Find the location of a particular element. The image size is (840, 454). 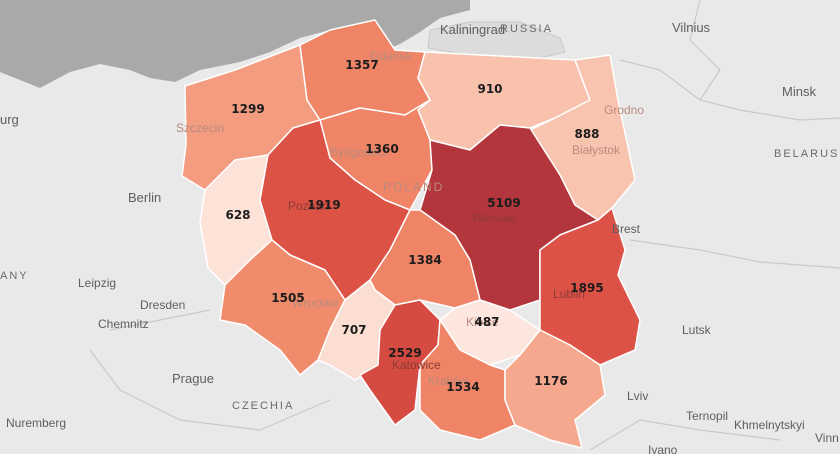

label-poznan: Poznań is located at coordinates (308, 206).